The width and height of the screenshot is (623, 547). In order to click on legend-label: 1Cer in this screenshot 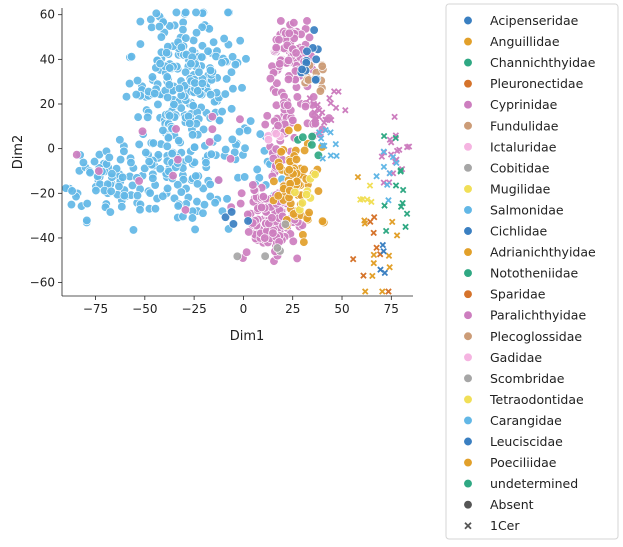, I will do `click(505, 525)`.